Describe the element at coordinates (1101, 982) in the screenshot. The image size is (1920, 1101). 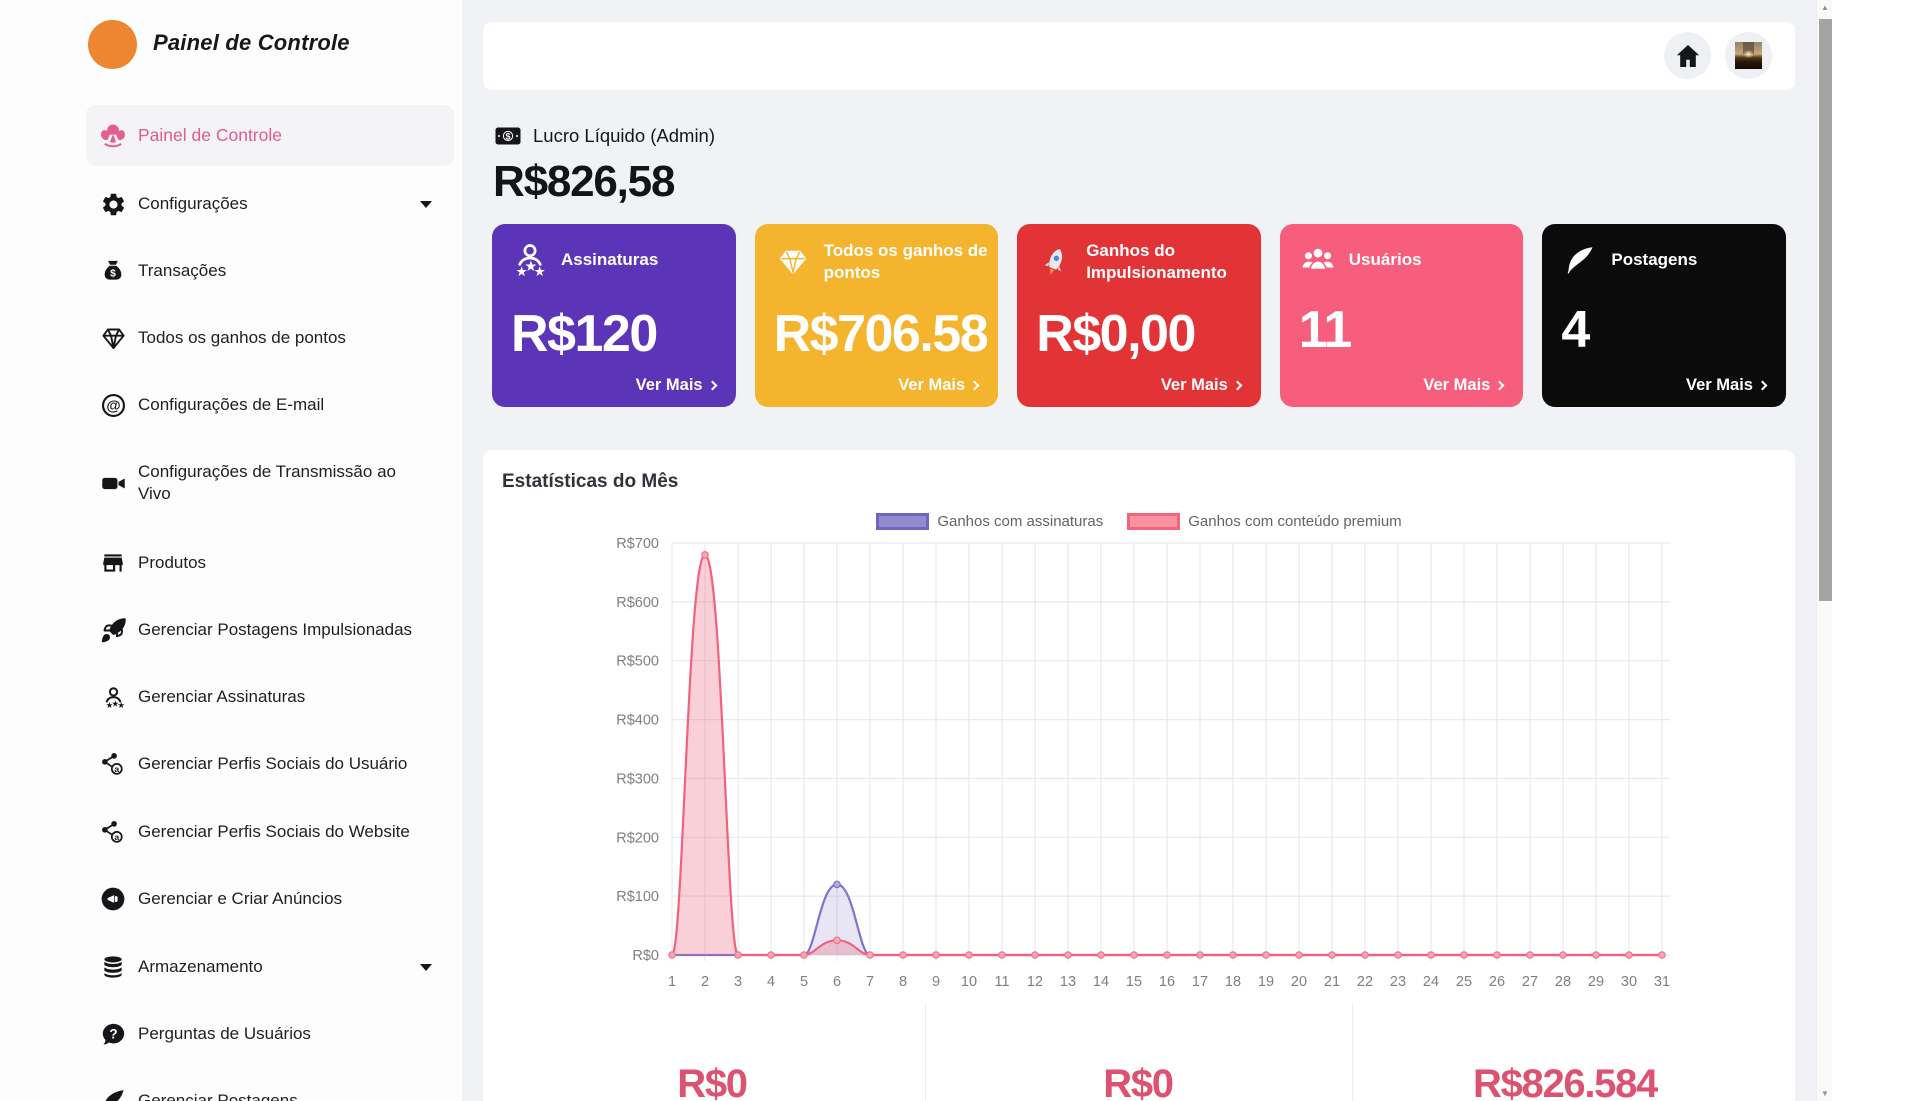
I see `svg-text: 14` at that location.